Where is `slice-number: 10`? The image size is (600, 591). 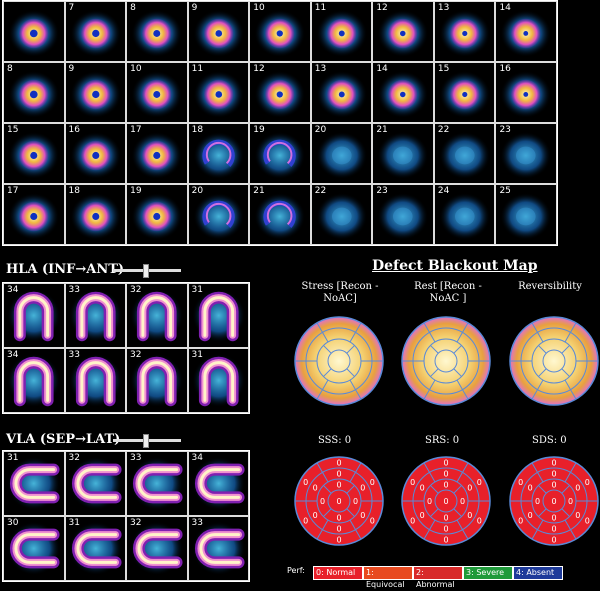 slice-number: 10 is located at coordinates (259, 8).